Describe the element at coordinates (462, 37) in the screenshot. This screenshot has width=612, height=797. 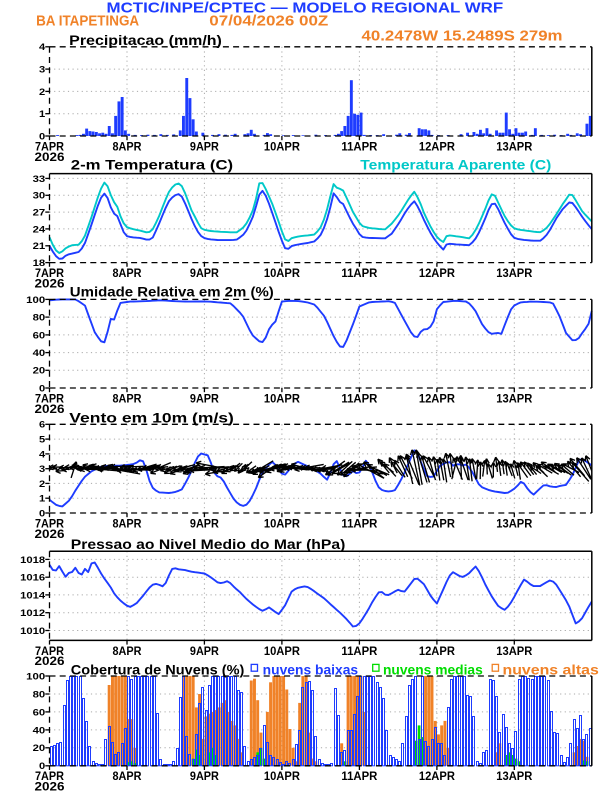
I see `svg-text: 40.2478W 15.2489S 279m` at that location.